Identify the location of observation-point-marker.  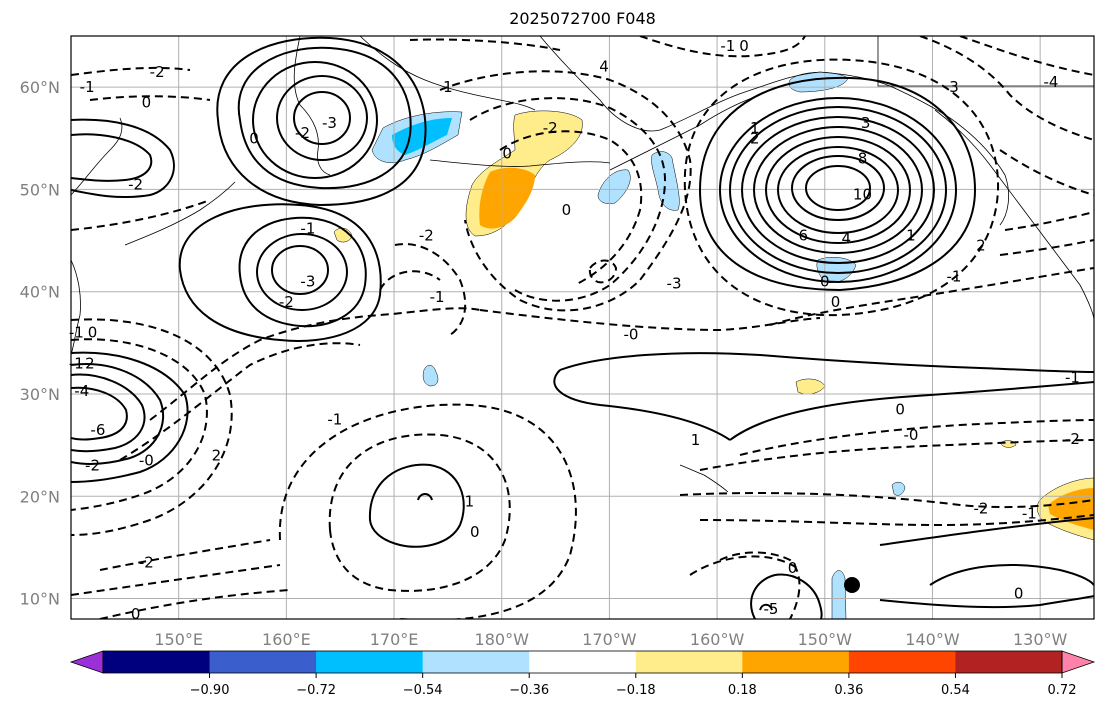
(852, 585).